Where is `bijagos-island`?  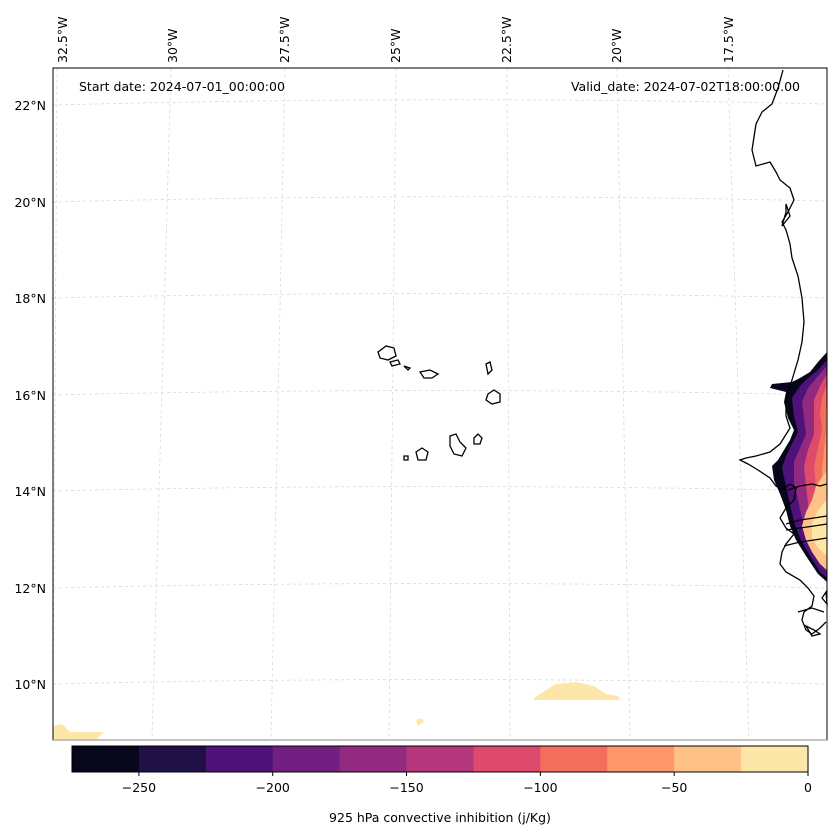
bijagos-island is located at coordinates (813, 630).